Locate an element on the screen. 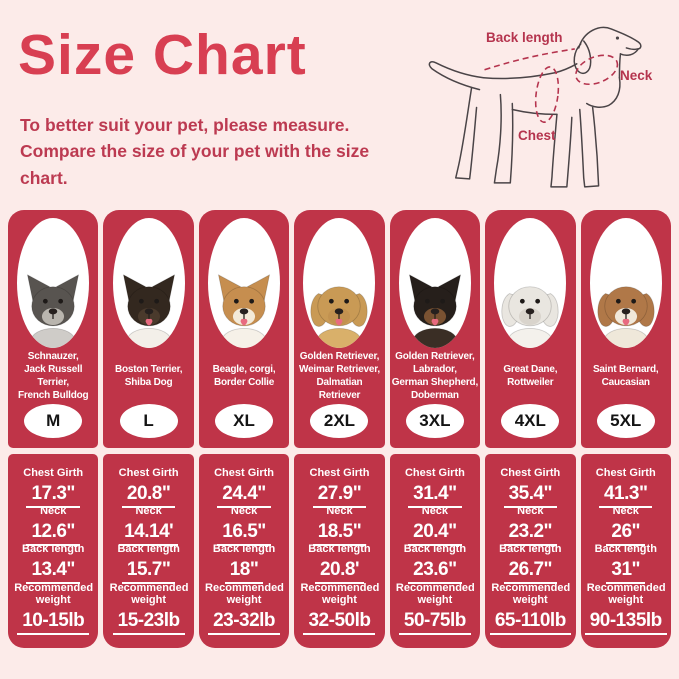  dog-measurement-diagram: Back length Neck Chest is located at coordinates (548, 105).